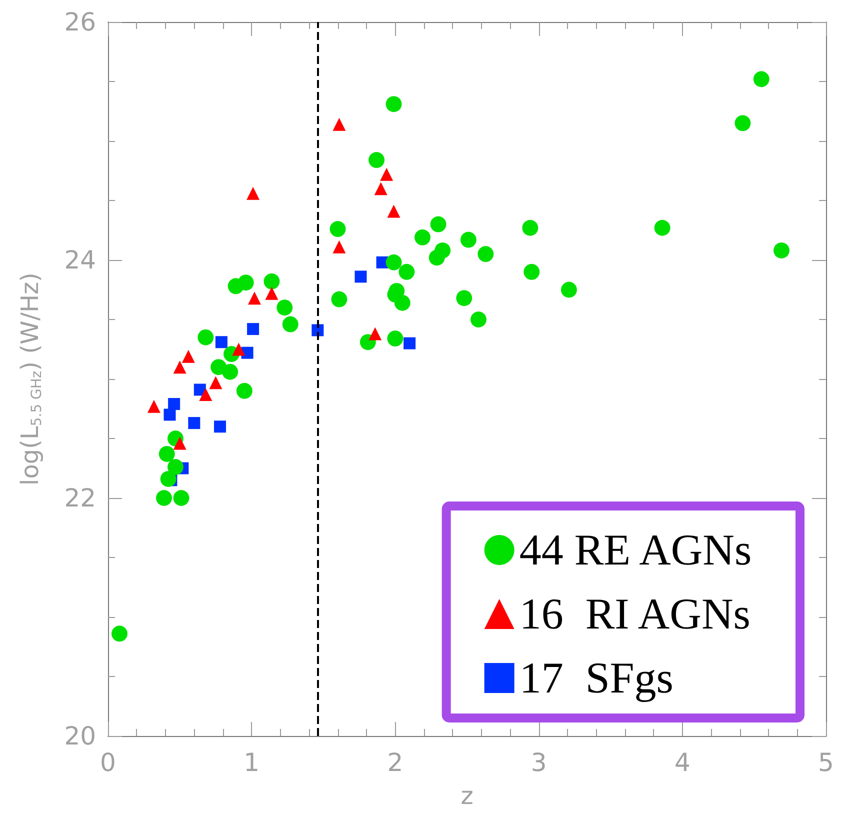 The height and width of the screenshot is (820, 848). I want to click on x-tick-label: 1, so click(252, 762).